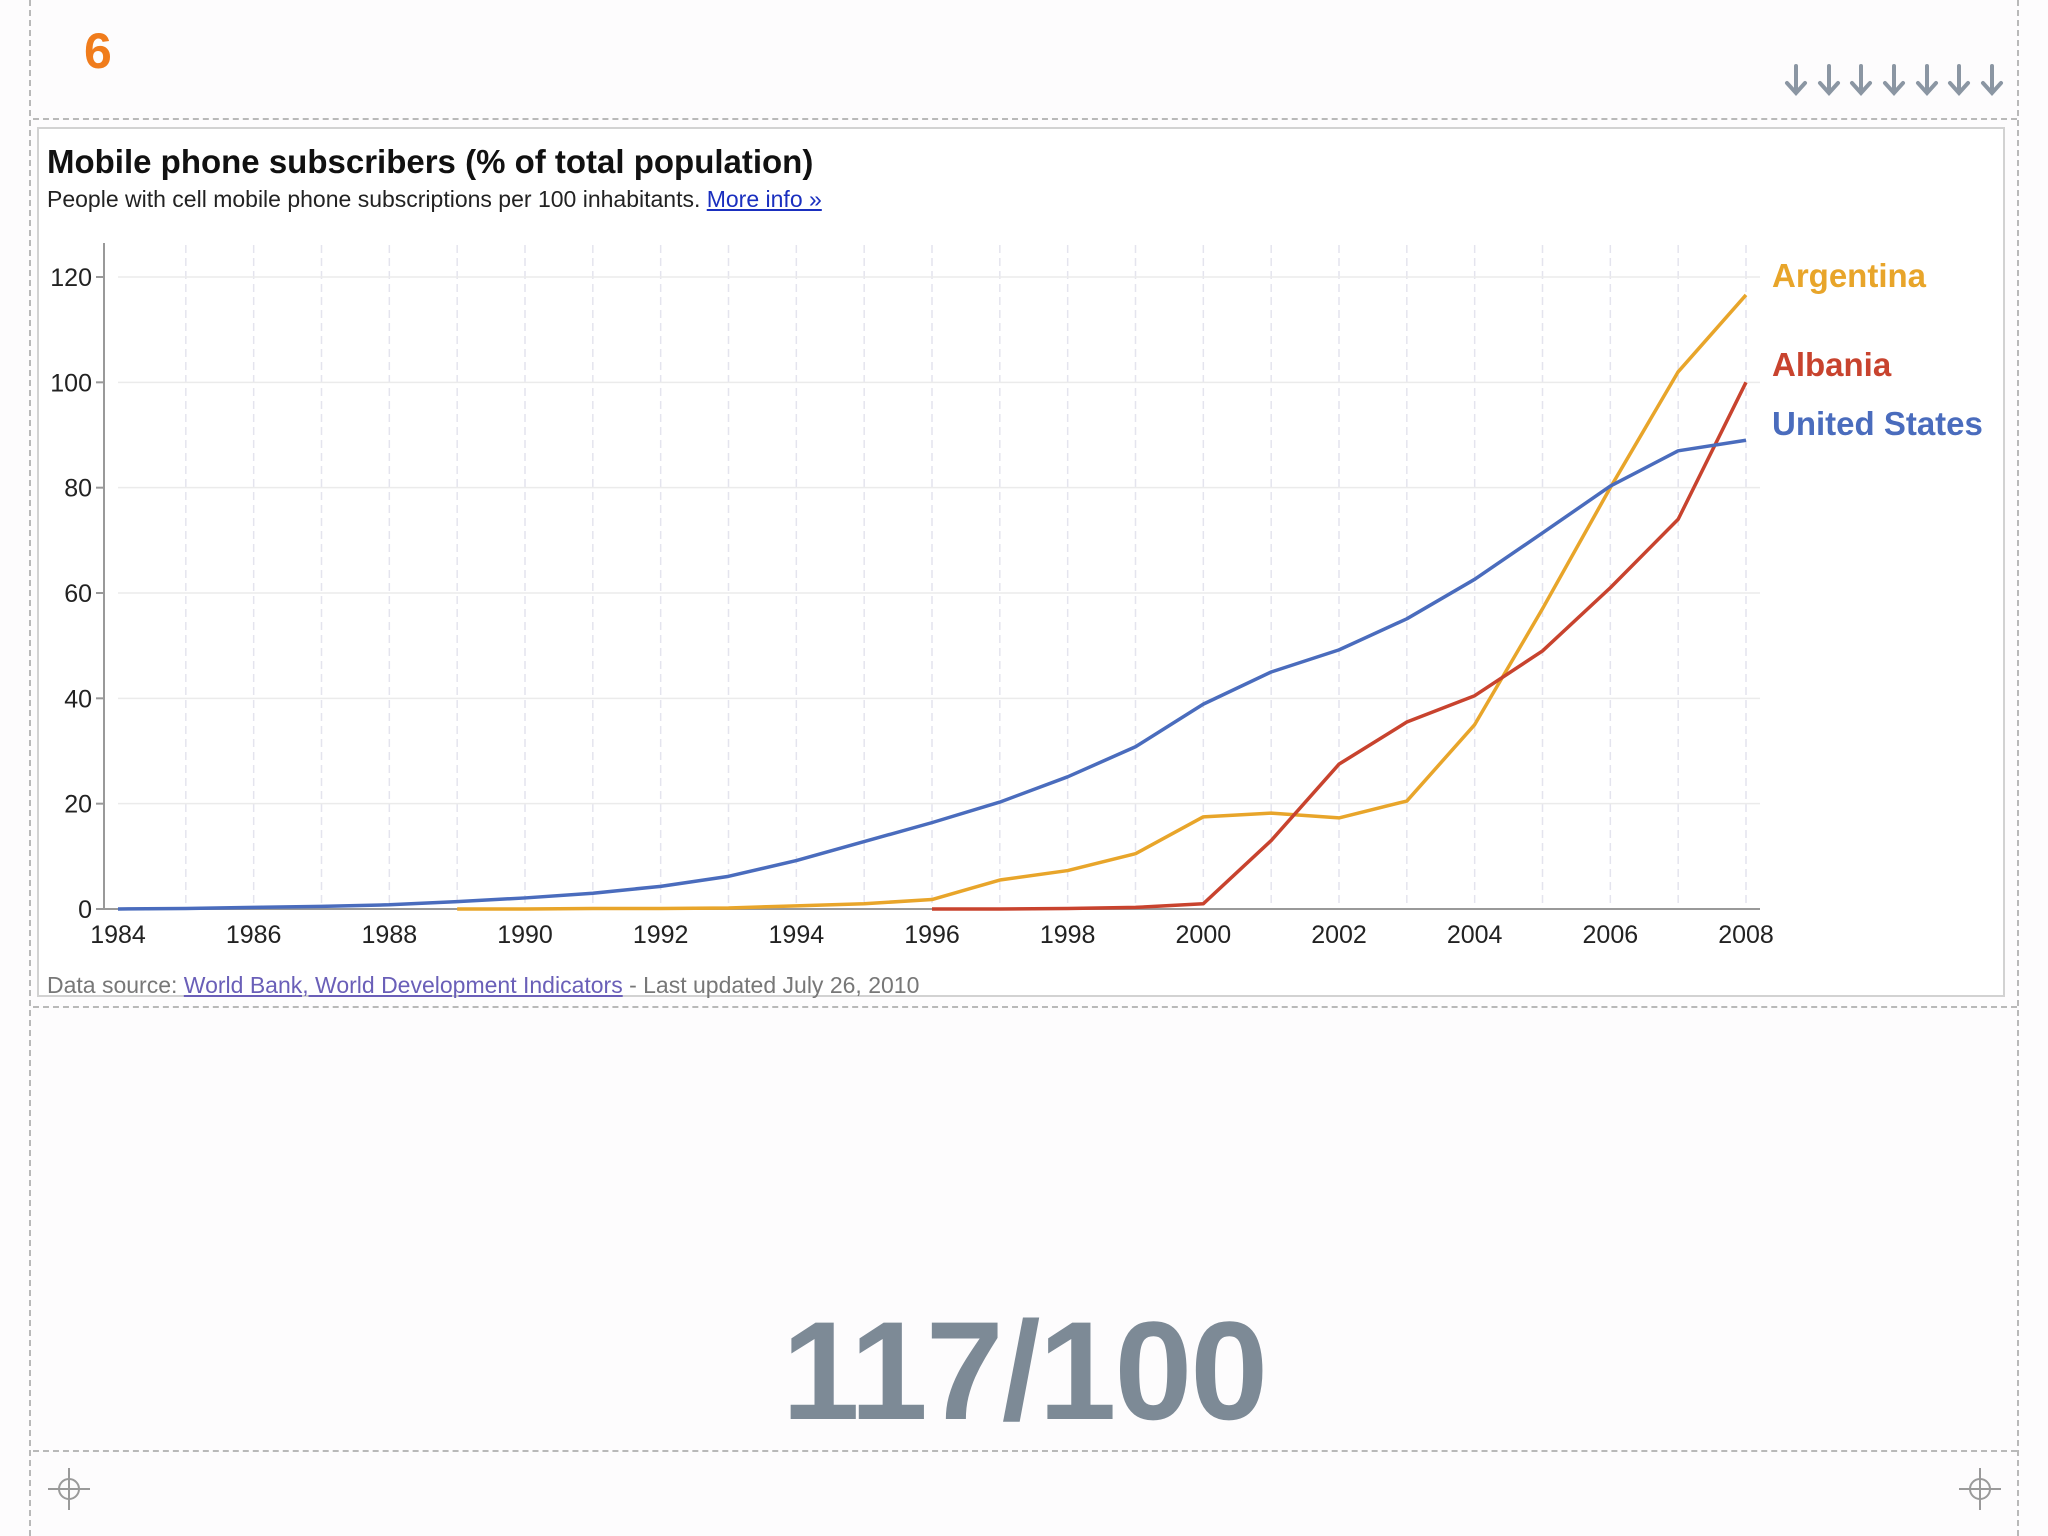 The image size is (2048, 1536). Describe the element at coordinates (71, 383) in the screenshot. I see `y-tick-label: 100` at that location.